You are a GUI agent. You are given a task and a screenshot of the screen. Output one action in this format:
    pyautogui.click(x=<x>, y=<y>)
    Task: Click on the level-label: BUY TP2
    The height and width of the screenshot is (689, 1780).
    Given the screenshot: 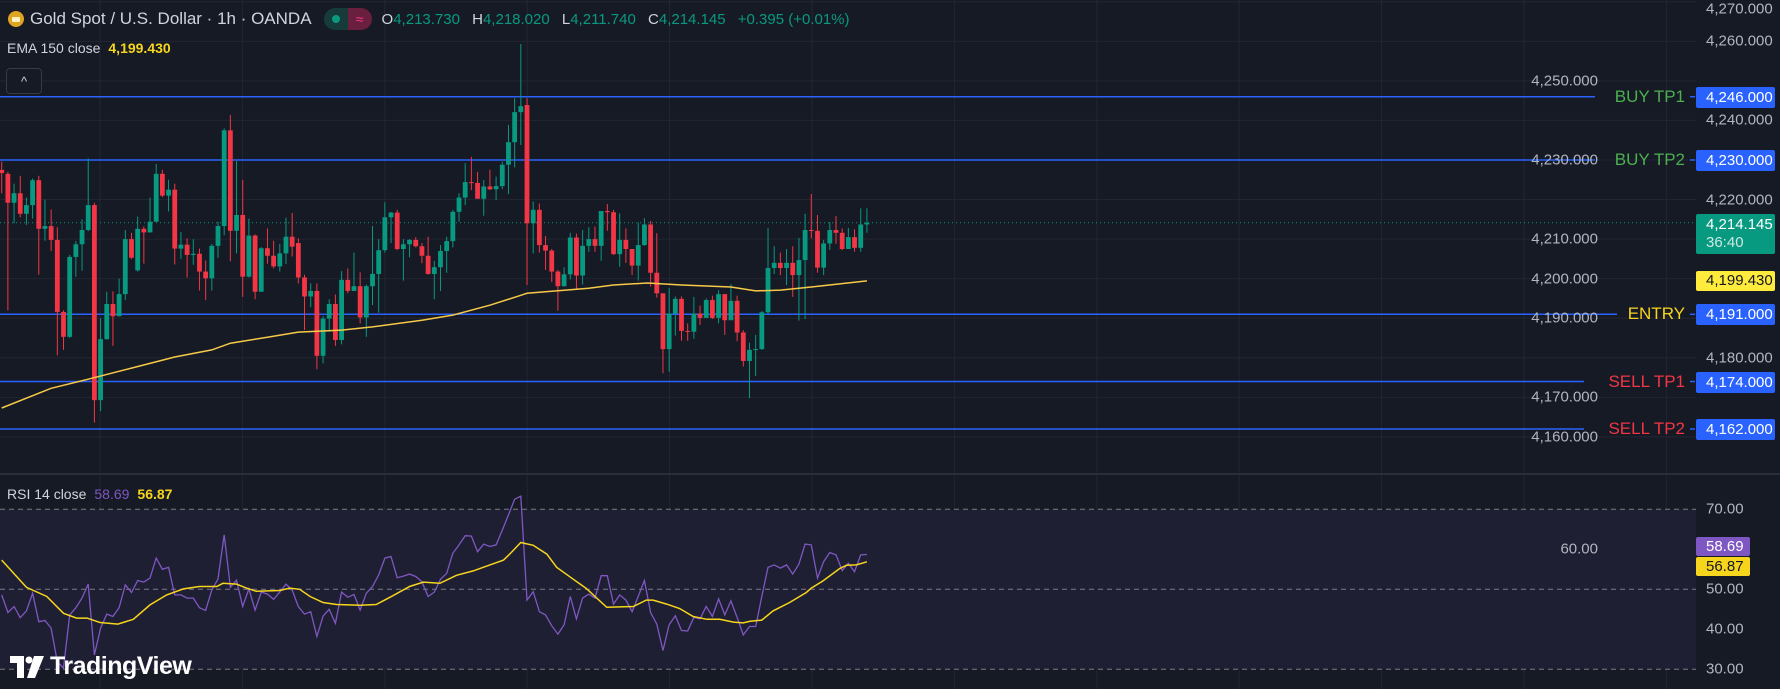 What is the action you would take?
    pyautogui.click(x=1649, y=159)
    